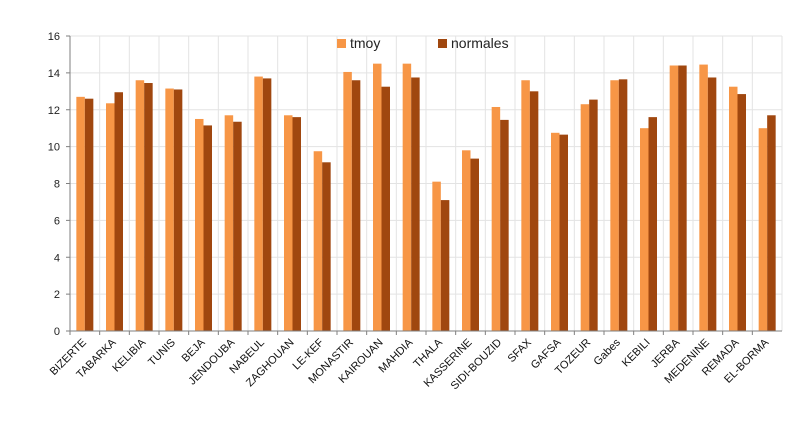 The height and width of the screenshot is (445, 800). Describe the element at coordinates (57, 295) in the screenshot. I see `y-tick-label: 2` at that location.